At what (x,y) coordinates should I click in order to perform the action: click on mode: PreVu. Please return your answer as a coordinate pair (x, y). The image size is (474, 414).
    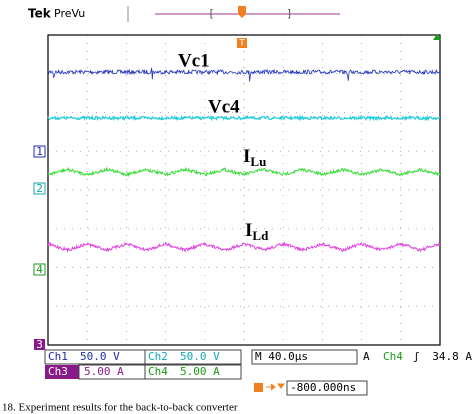
    Looking at the image, I should click on (69, 13).